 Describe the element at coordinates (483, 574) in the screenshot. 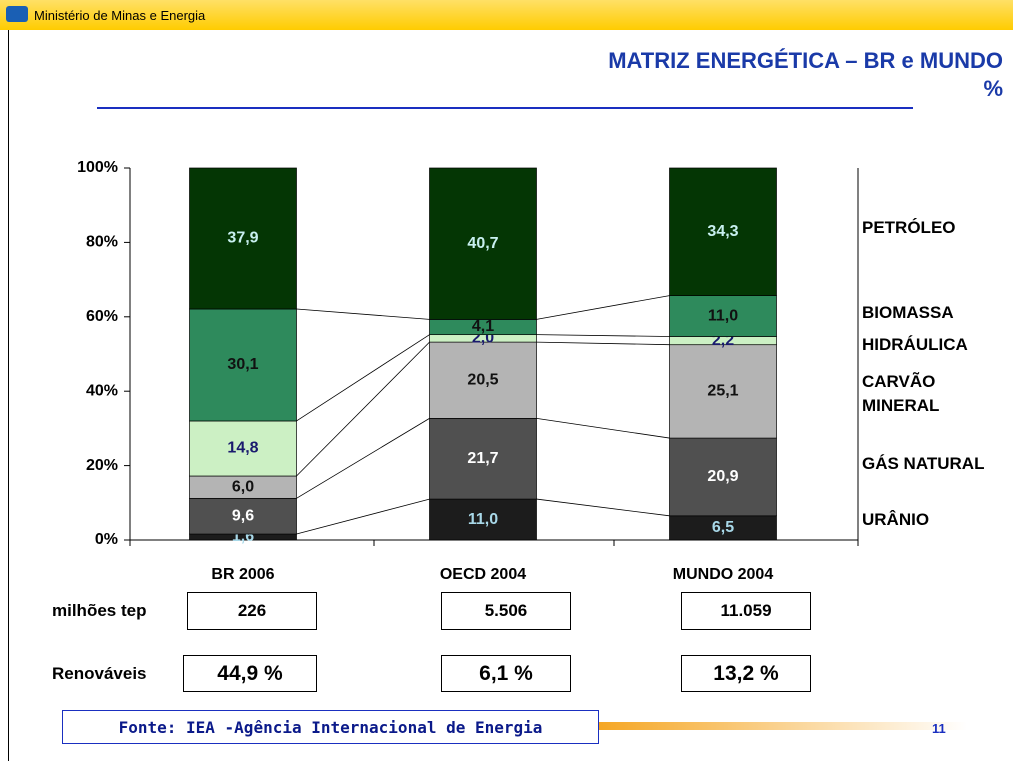

I see `x-tick-label: OECD 2004` at that location.